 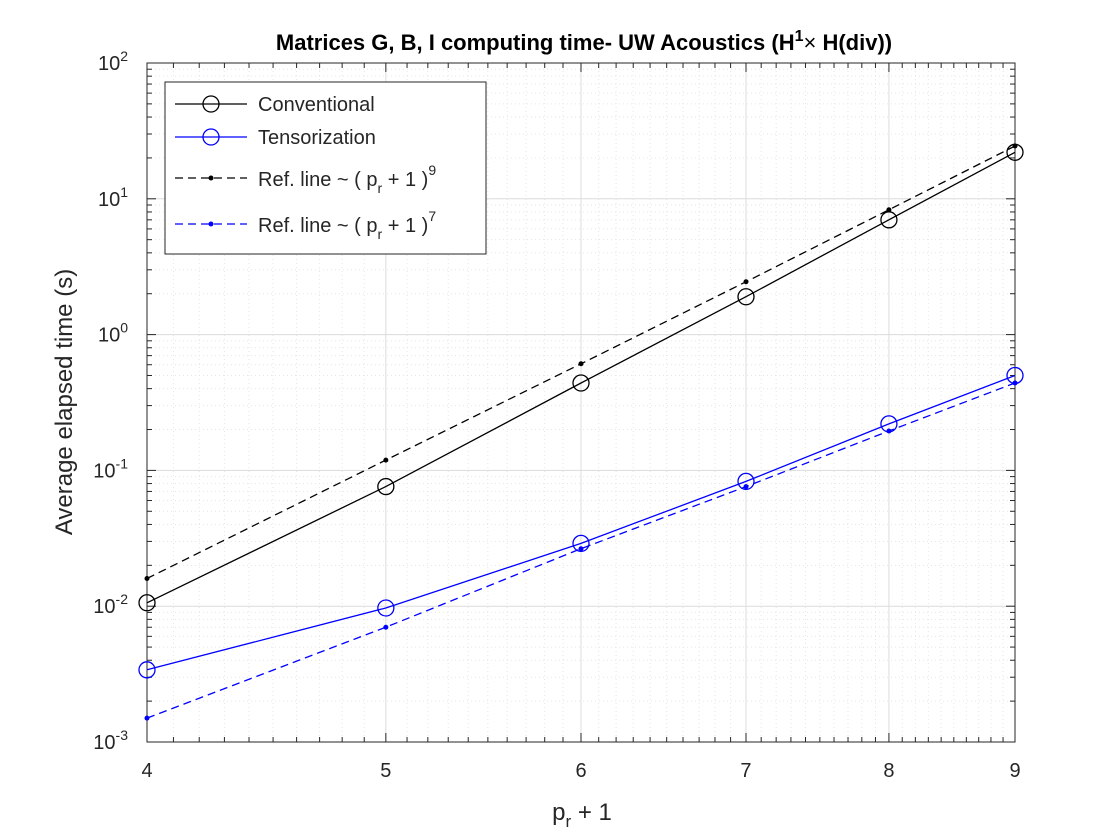 What do you see at coordinates (385, 771) in the screenshot?
I see `x-tick-label: 5` at bounding box center [385, 771].